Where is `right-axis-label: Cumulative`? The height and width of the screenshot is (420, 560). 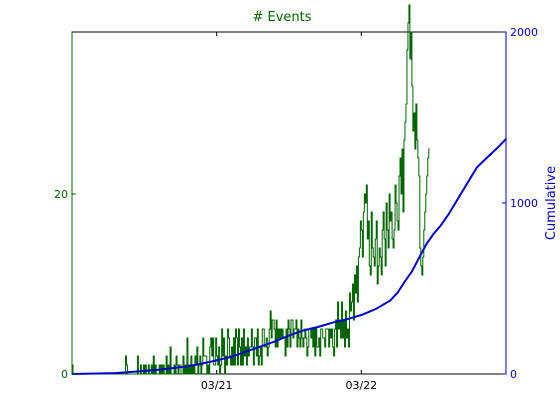
right-axis-label: Cumulative is located at coordinates (551, 203).